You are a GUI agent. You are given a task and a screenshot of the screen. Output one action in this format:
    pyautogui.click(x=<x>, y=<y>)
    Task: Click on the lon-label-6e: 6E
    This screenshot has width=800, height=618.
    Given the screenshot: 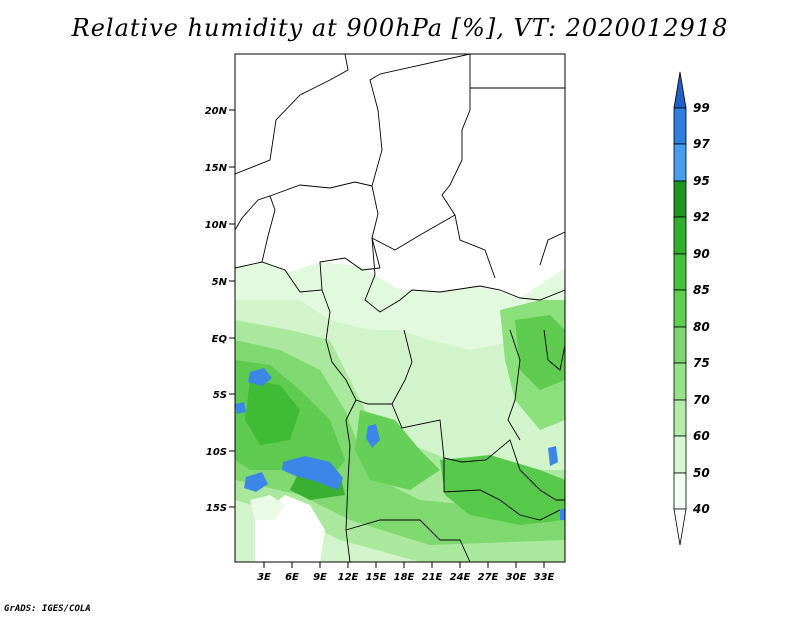 What is the action you would take?
    pyautogui.click(x=292, y=577)
    